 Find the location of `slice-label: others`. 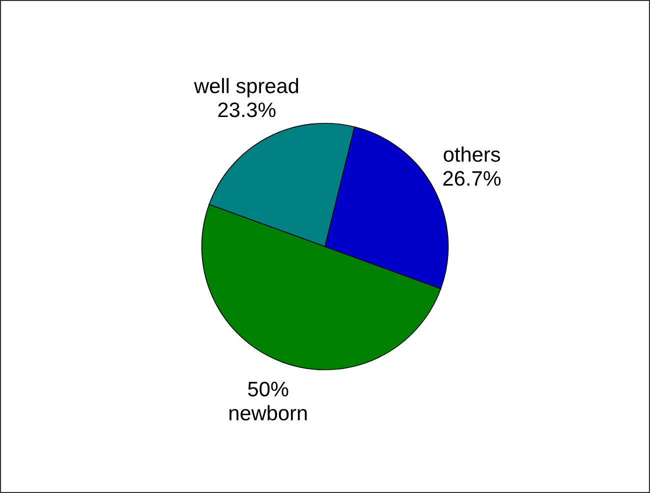

slice-label: others is located at coordinates (472, 154).